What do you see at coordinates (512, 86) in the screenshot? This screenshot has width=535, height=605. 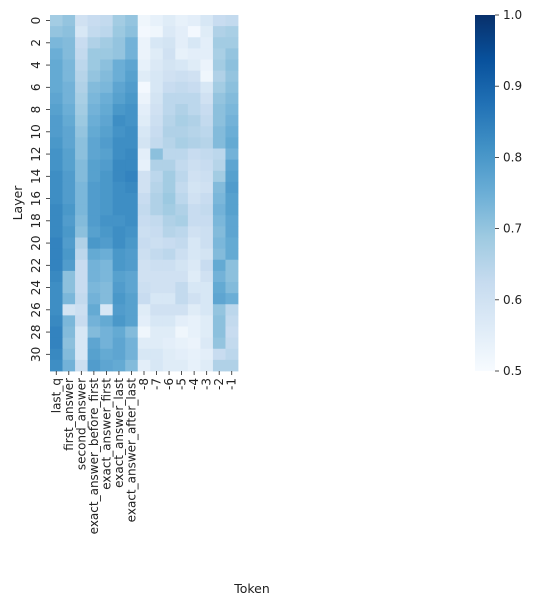 I see `colorbar-tick-label: 0.9` at bounding box center [512, 86].